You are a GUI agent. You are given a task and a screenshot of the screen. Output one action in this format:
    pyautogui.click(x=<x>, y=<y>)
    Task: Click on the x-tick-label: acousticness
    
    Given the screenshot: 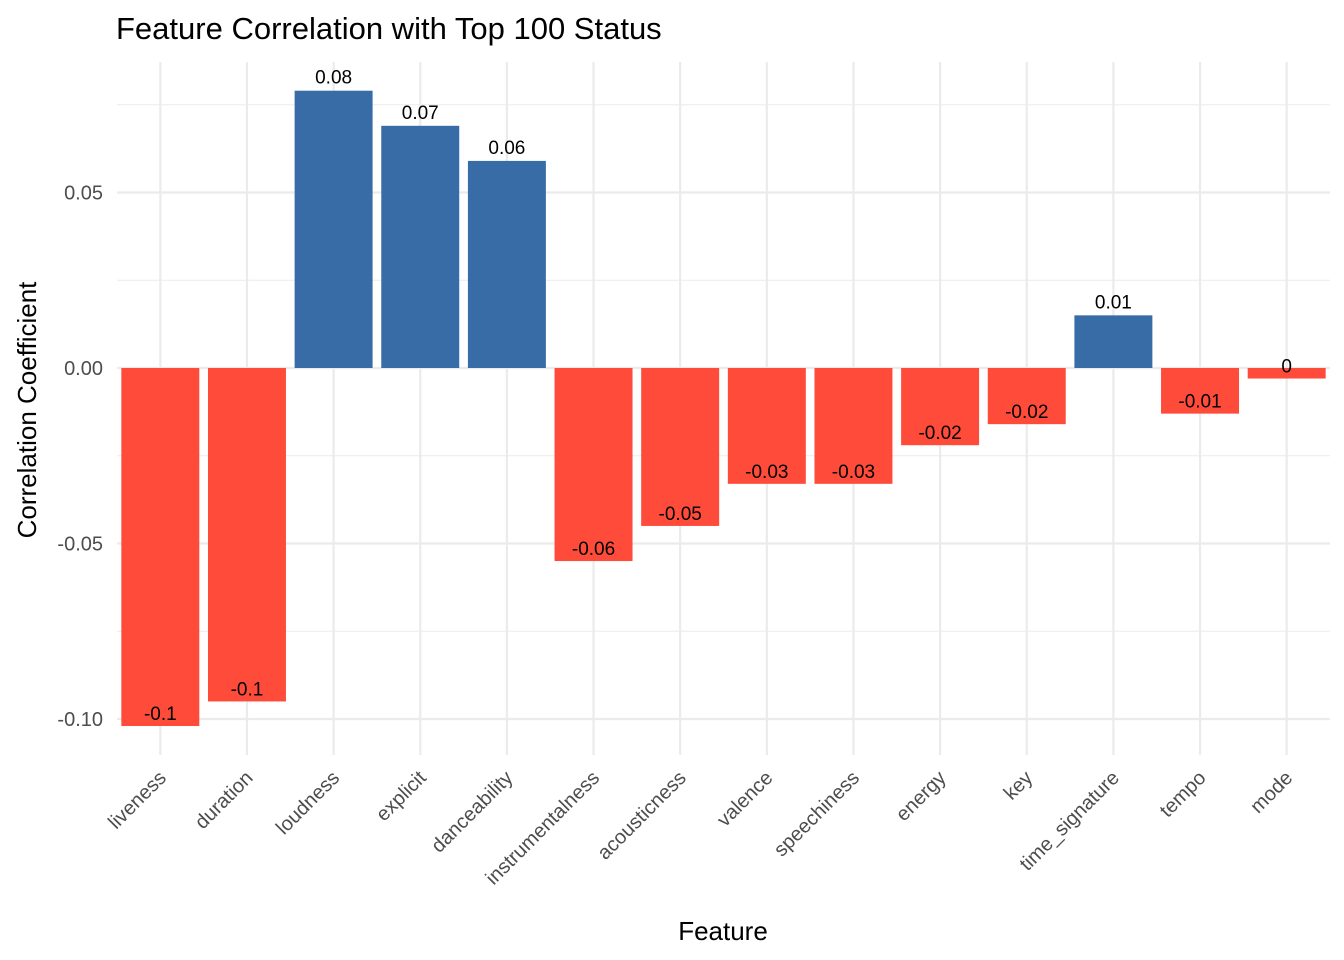 What is the action you would take?
    pyautogui.click(x=641, y=815)
    